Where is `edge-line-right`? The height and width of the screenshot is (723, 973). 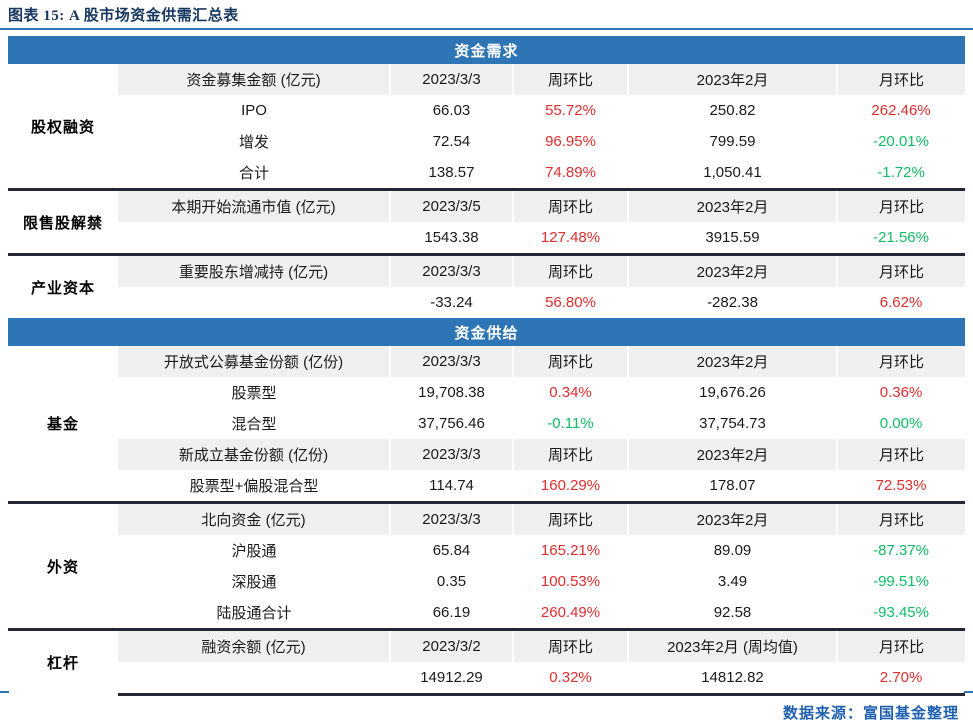 edge-line-right is located at coordinates (968, 692).